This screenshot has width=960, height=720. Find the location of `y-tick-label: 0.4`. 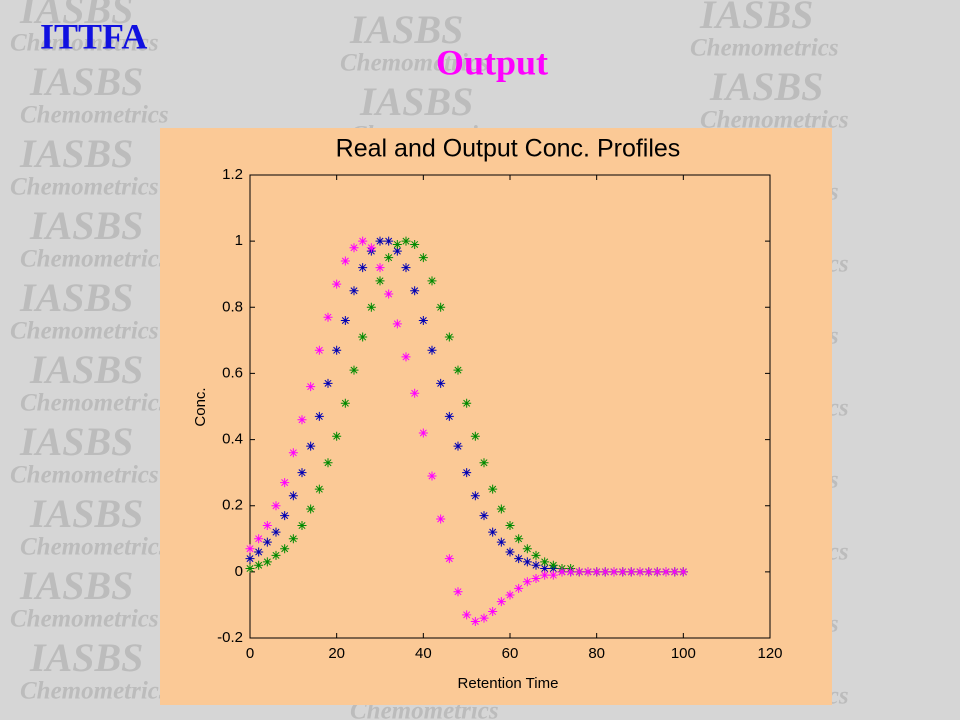

y-tick-label: 0.4 is located at coordinates (232, 439).